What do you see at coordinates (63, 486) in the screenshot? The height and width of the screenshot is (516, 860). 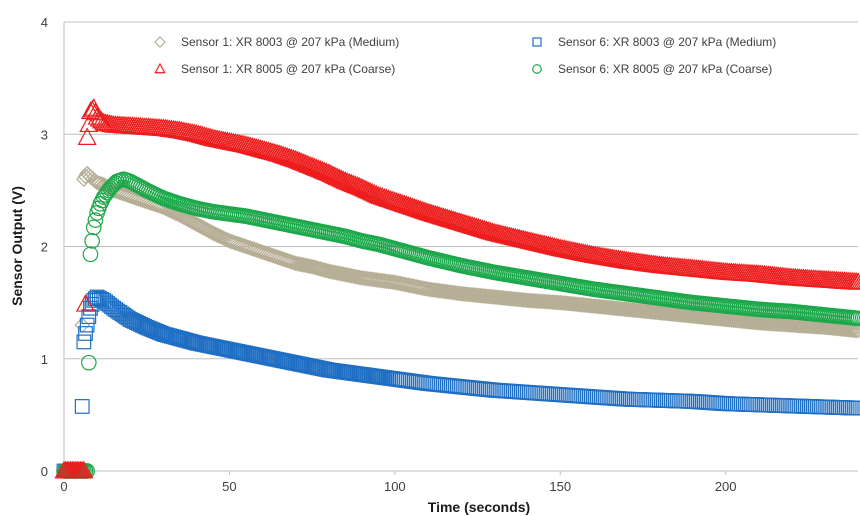 I see `x-tick-label: 0` at bounding box center [63, 486].